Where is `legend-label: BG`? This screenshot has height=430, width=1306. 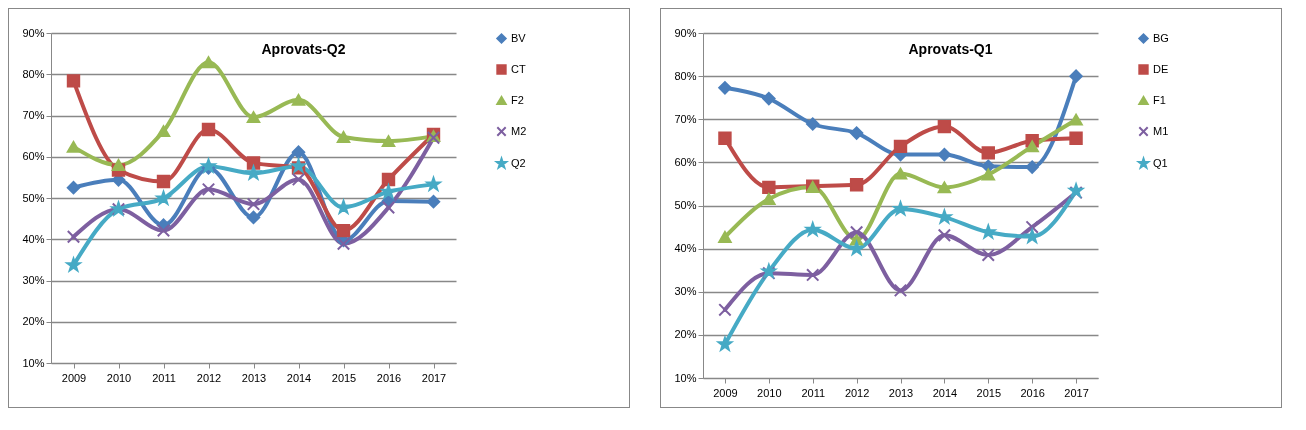
legend-label: BG is located at coordinates (1161, 37).